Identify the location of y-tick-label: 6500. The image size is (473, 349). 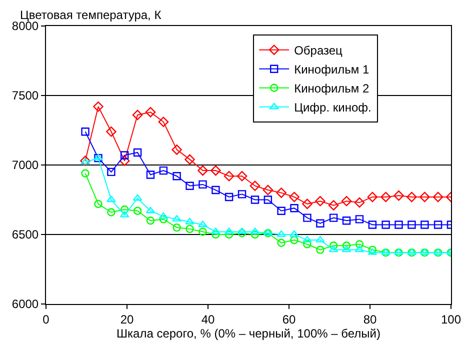
(25, 235).